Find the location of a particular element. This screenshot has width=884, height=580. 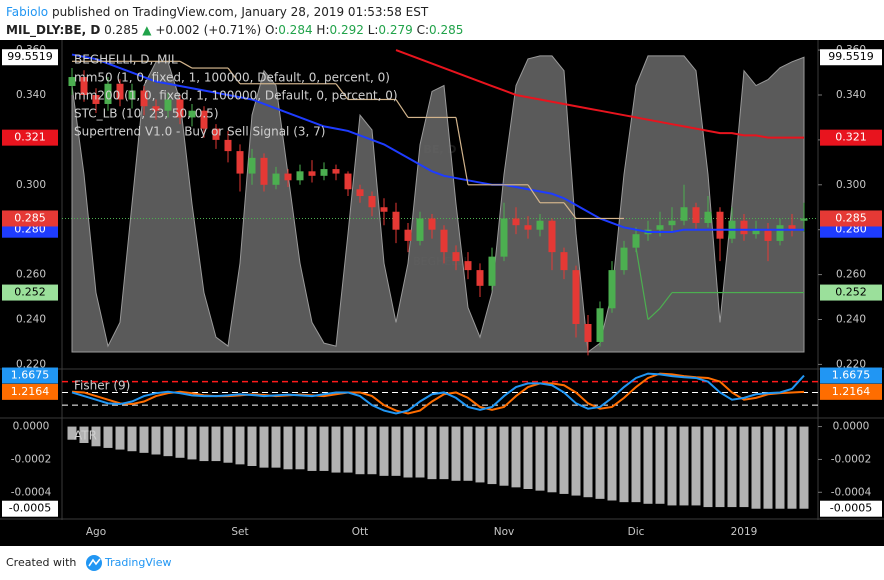

atr-last-tag: -0.0005 is located at coordinates (30, 508).